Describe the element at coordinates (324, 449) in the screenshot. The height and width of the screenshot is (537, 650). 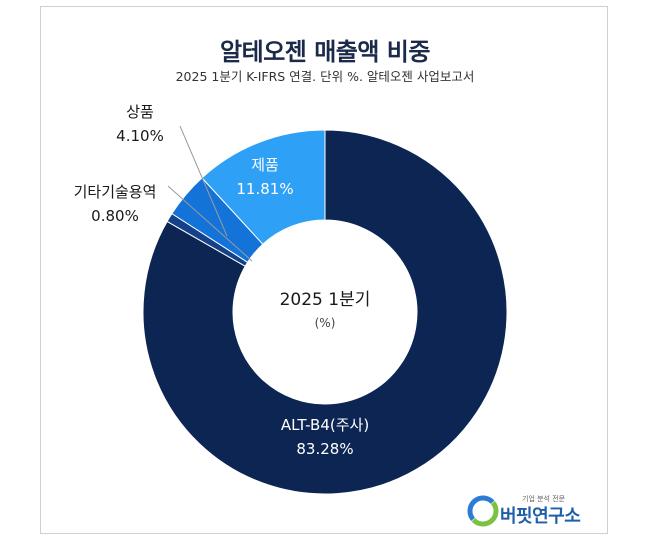
I see `slice-value-alt-b4-주사: 83.28%` at that location.